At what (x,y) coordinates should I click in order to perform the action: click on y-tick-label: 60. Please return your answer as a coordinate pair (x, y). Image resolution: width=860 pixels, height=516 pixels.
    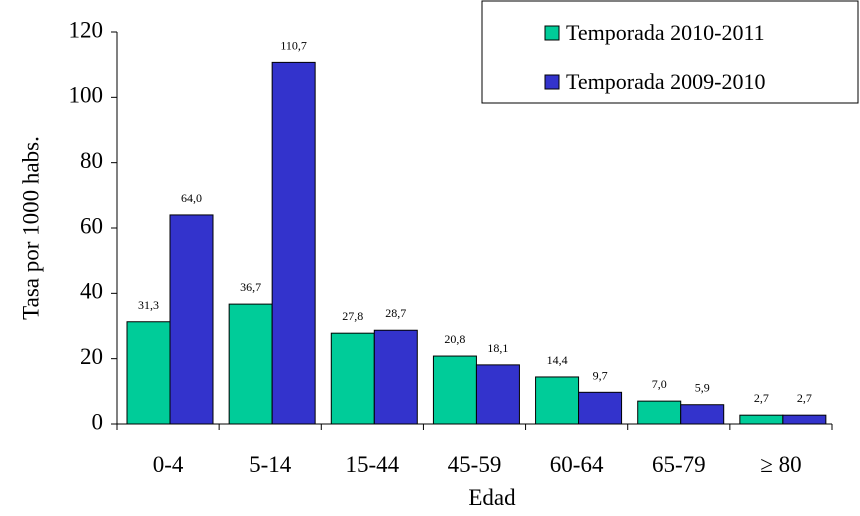
    Looking at the image, I should click on (91, 225).